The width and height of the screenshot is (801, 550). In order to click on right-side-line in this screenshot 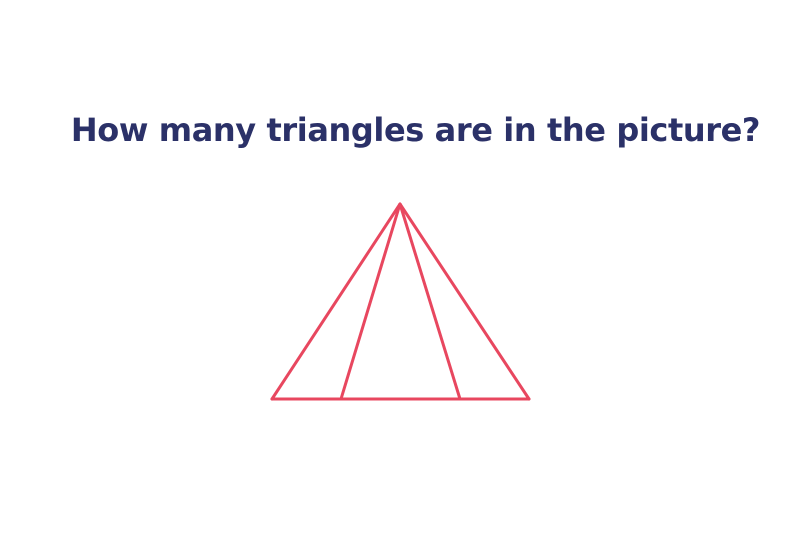, I will do `click(464, 301)`.